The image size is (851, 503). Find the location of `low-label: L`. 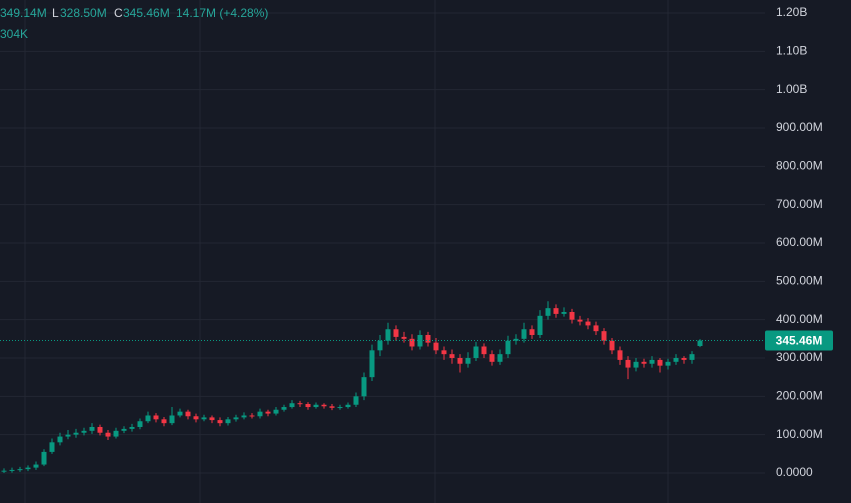

low-label: L is located at coordinates (55, 13).